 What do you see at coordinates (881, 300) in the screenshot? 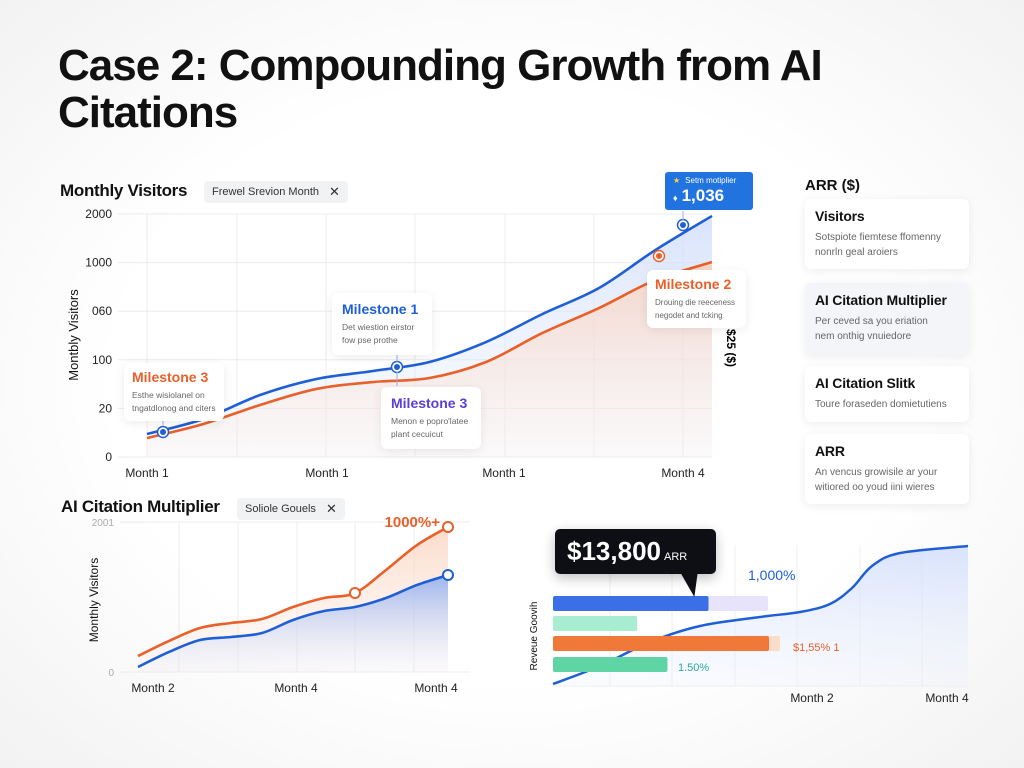
I see `card-title: AI Citation Multiplier` at bounding box center [881, 300].